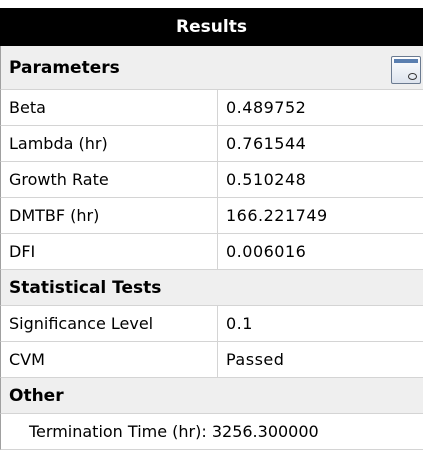 The image size is (423, 459). I want to click on section-header: Statistical Tests, so click(211, 288).